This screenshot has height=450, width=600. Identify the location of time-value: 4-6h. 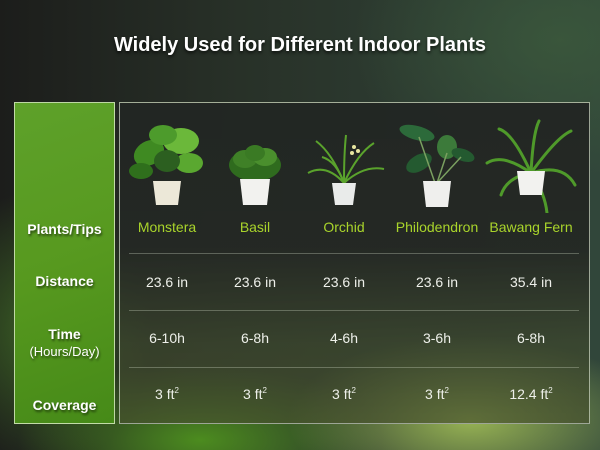
(344, 338).